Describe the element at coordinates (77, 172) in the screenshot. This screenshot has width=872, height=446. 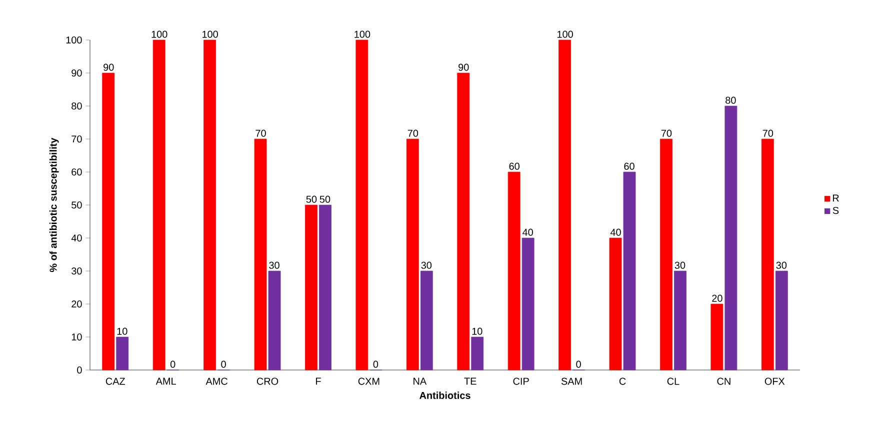
I see `y-tick-label: 60` at that location.